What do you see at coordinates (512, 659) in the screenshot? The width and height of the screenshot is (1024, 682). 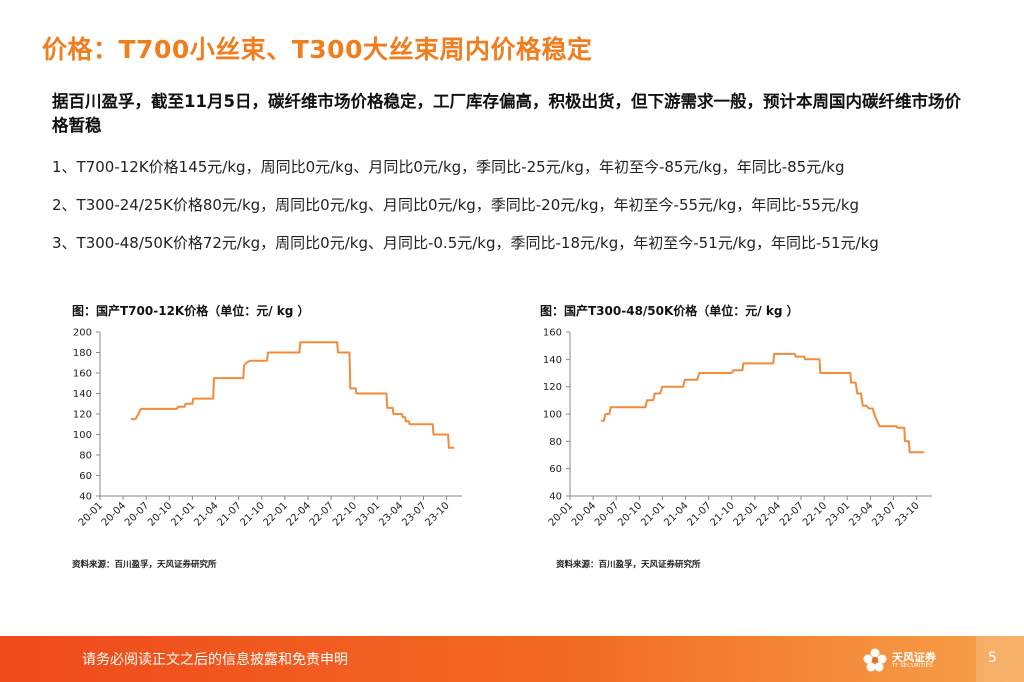 I see `footer-bar: 请务必阅读正文之后的信息披露和免责申明 天风证券 TF SECURITIES` at bounding box center [512, 659].